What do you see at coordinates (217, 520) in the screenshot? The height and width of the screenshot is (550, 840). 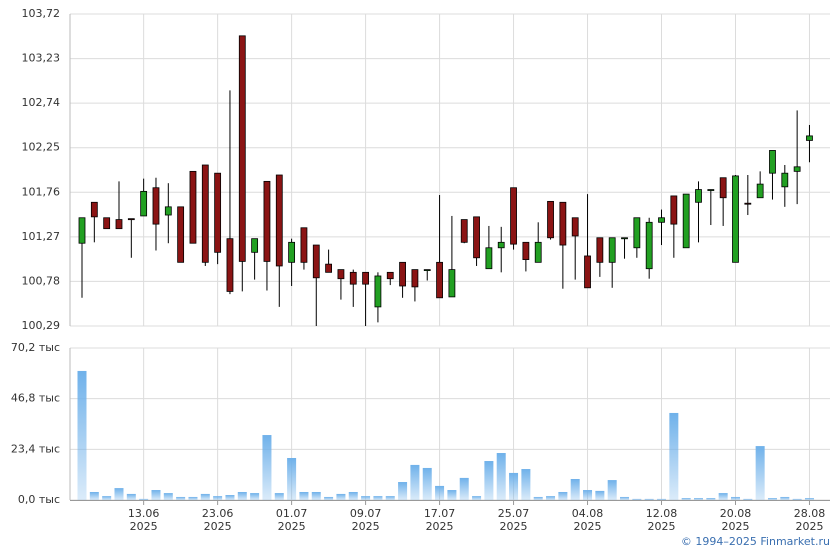 I see `x-tick-label: 23.06 2025` at bounding box center [217, 520].